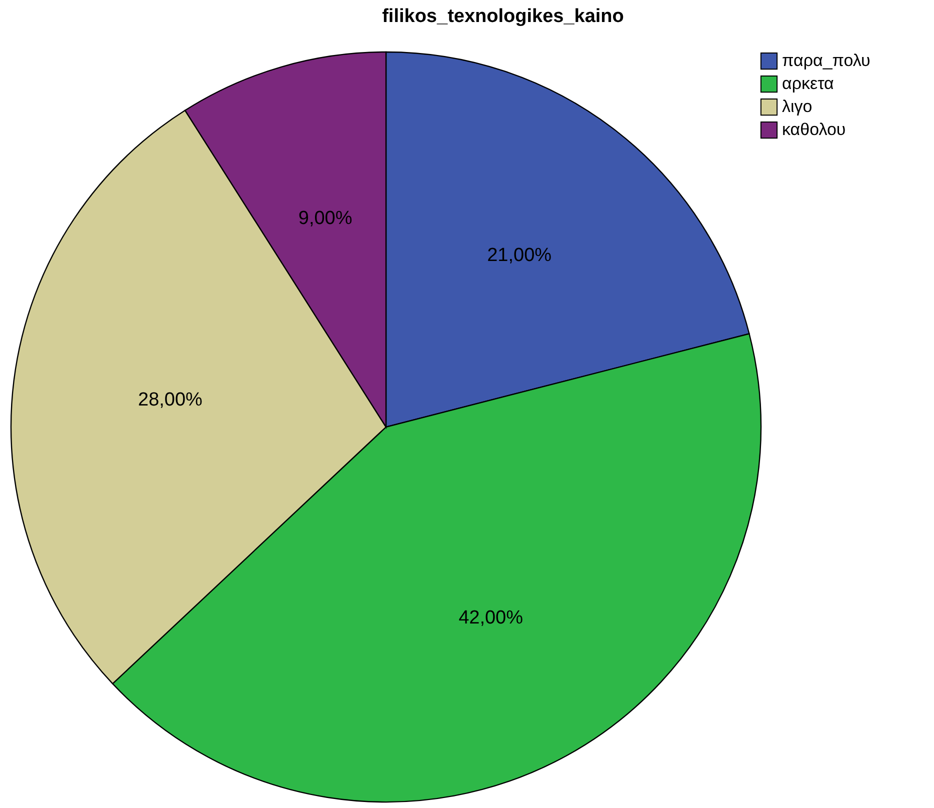 This screenshot has width=934, height=808. What do you see at coordinates (491, 618) in the screenshot?
I see `data-label: 42,00%` at bounding box center [491, 618].